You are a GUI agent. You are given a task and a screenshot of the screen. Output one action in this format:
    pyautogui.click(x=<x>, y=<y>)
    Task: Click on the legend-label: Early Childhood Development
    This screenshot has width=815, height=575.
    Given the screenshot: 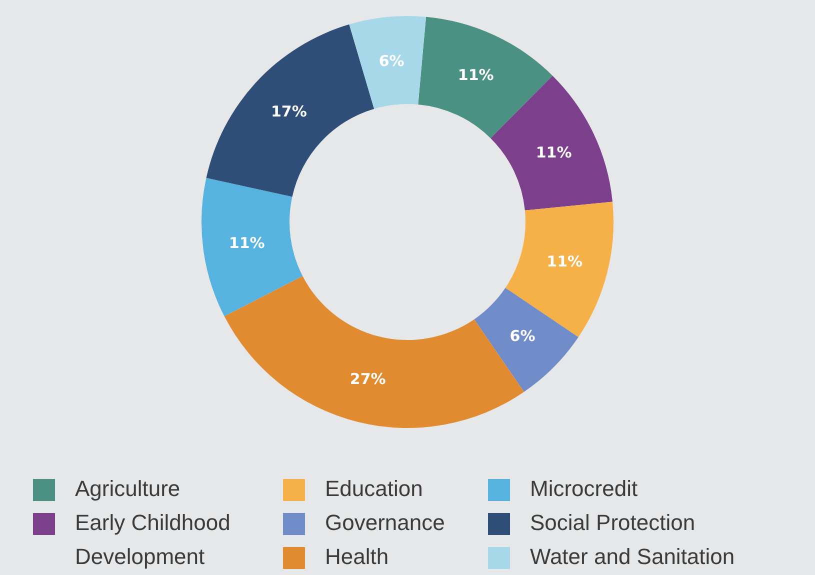 What is the action you would take?
    pyautogui.click(x=153, y=540)
    